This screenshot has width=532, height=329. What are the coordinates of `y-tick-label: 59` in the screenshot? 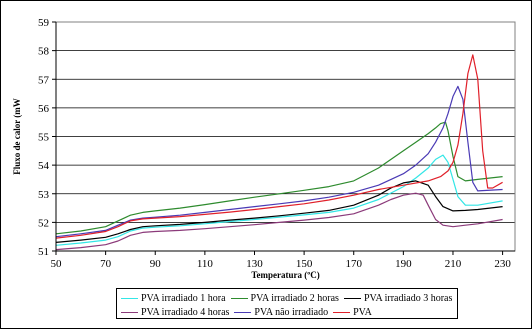 It's located at (44, 23).